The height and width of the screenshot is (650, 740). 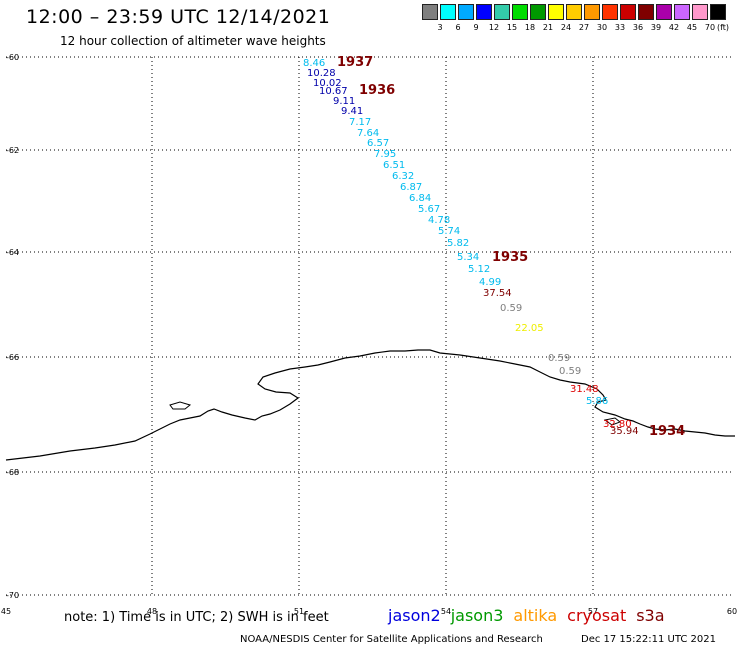 What do you see at coordinates (12, 472) in the screenshot?
I see `latitude-tick-label: -68` at bounding box center [12, 472].